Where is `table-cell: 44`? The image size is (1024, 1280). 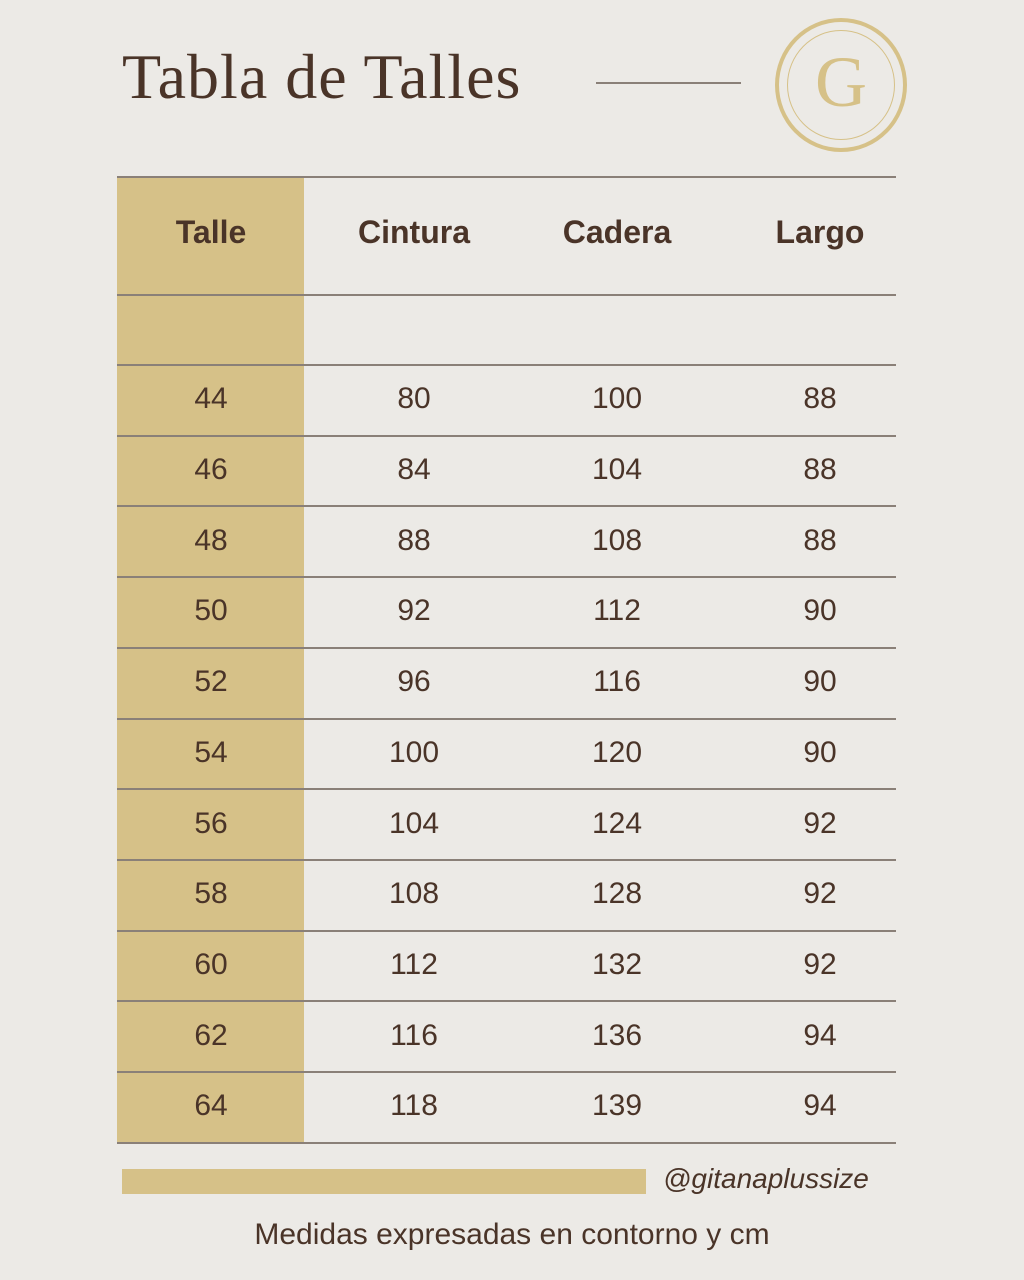
table-cell: 44 is located at coordinates (211, 398).